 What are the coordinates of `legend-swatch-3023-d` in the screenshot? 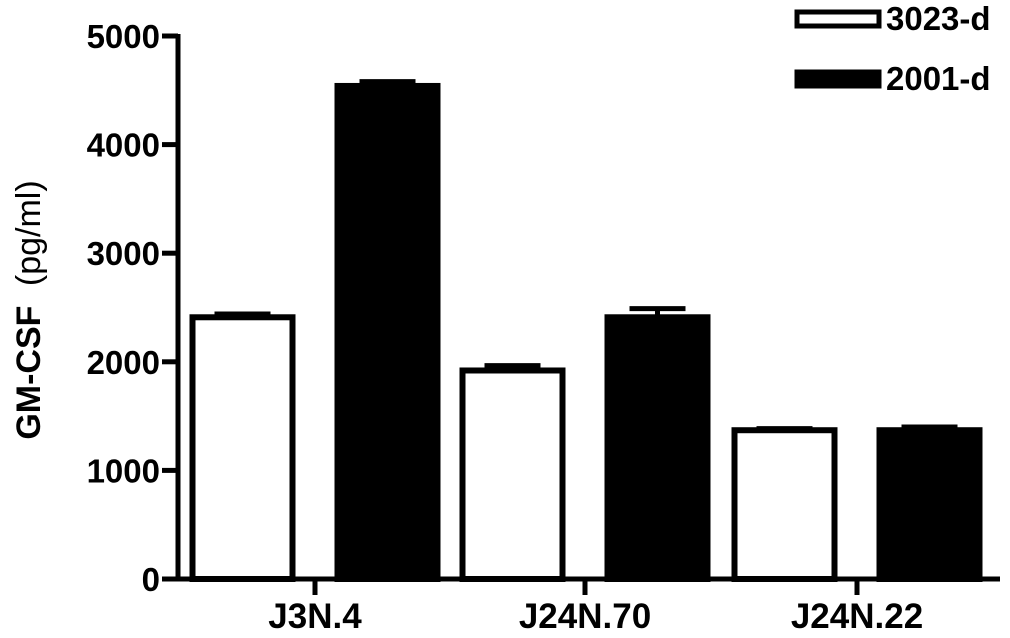 It's located at (838, 19).